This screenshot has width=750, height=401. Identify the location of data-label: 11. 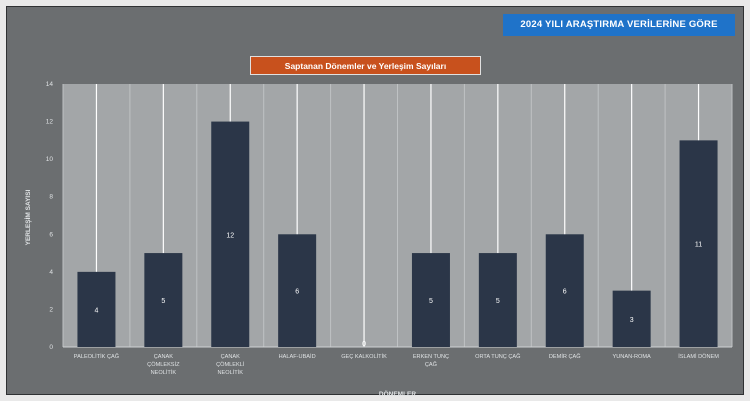
(698, 245).